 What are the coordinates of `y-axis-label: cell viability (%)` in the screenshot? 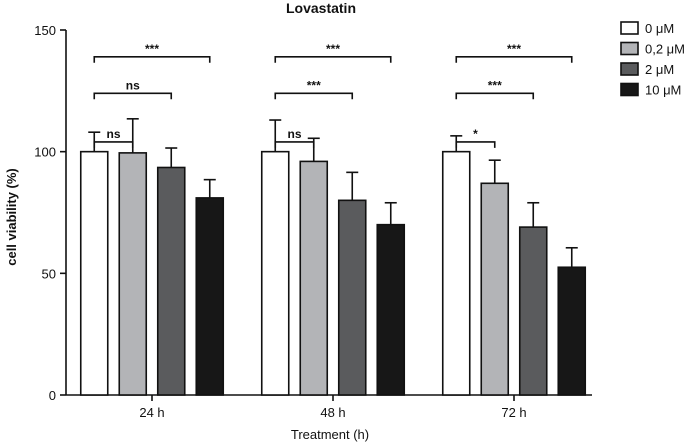 It's located at (11, 217).